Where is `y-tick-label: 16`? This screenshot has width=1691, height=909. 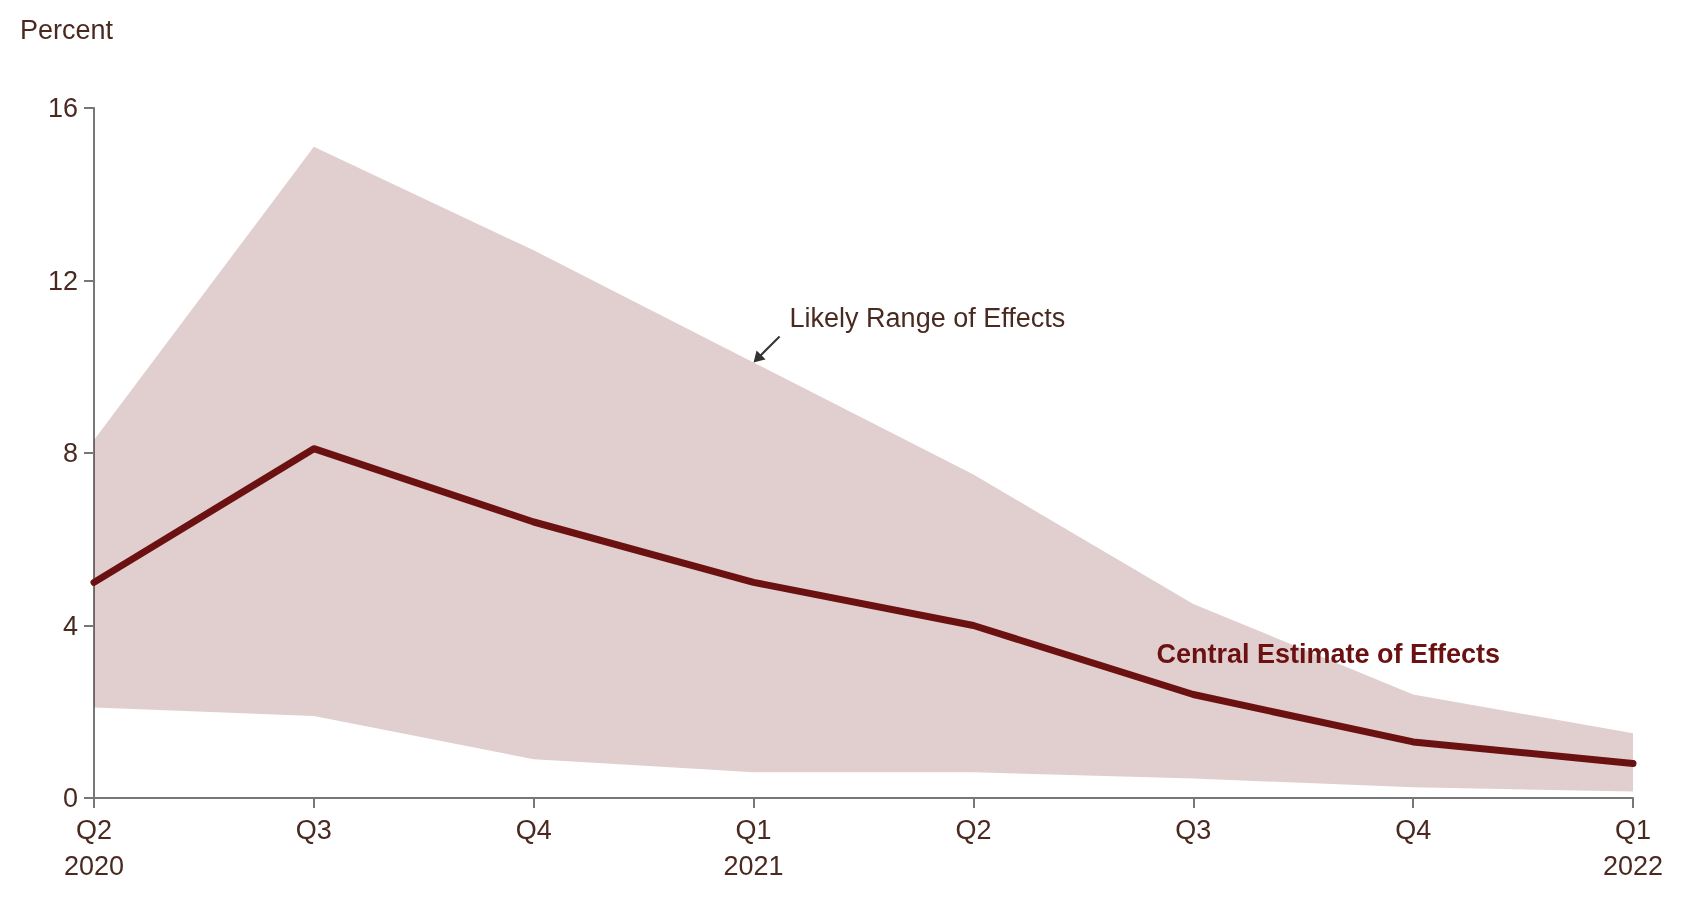
y-tick-label: 16 is located at coordinates (62, 108).